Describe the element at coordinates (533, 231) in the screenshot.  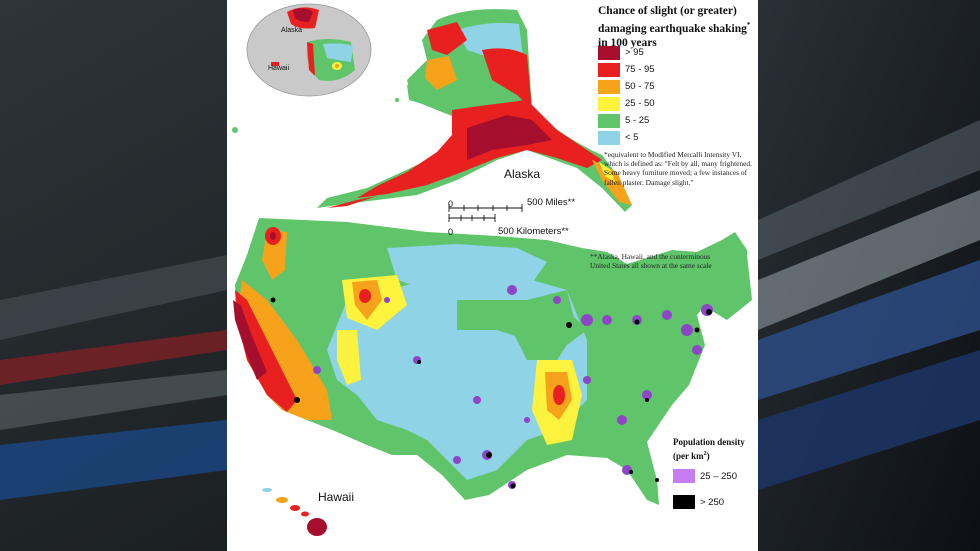
I see `scalebar-km-label: 500 Kilometers**` at that location.